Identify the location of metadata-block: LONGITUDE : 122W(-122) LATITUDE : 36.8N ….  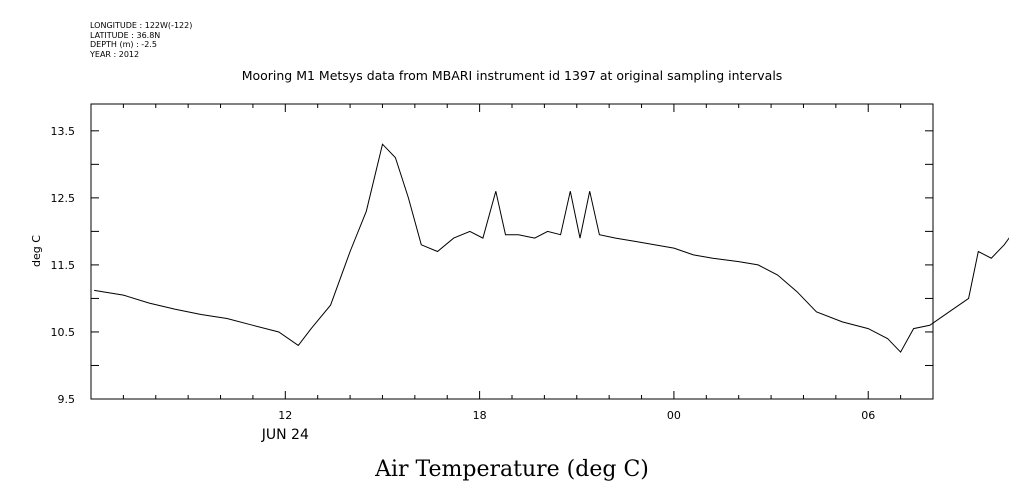
(141, 40).